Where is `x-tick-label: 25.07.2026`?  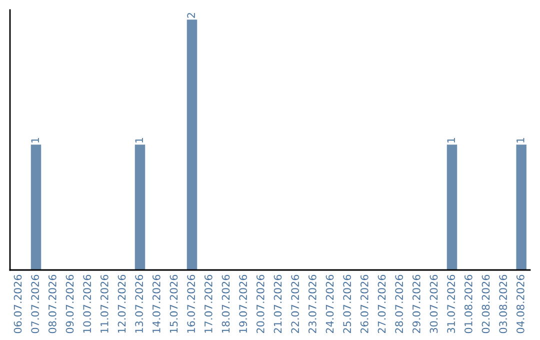
x-tick-label: 25.07.2026 is located at coordinates (347, 304).